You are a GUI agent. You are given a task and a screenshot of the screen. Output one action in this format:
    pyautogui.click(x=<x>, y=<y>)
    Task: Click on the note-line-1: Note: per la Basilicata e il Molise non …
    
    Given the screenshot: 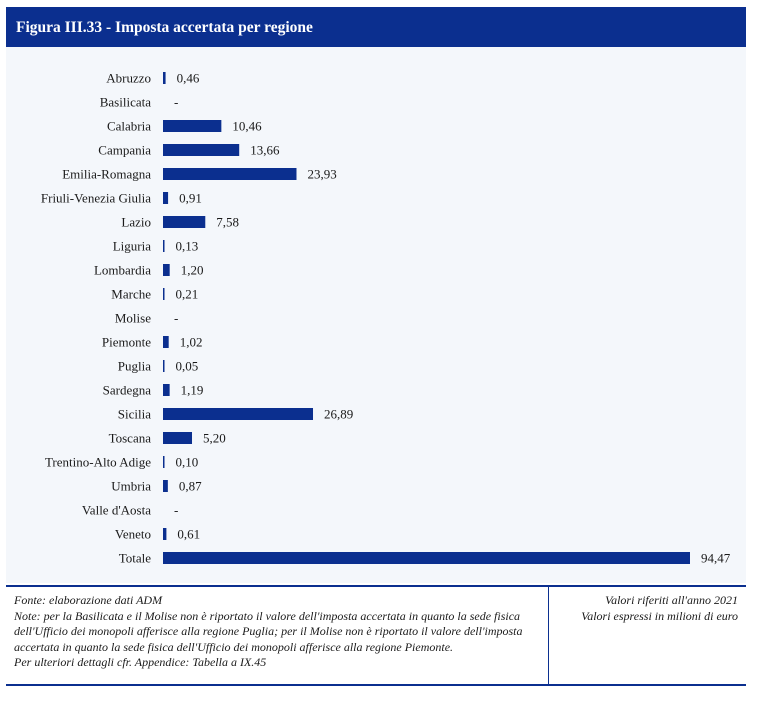 What is the action you would take?
    pyautogui.click(x=267, y=615)
    